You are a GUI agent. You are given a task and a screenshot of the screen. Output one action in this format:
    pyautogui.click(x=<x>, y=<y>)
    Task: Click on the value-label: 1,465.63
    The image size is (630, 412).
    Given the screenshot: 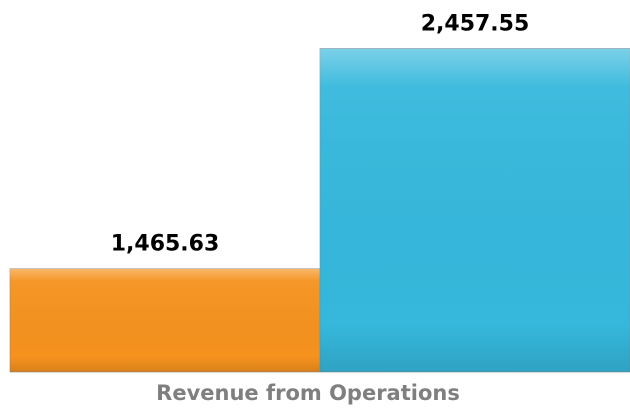 What is the action you would take?
    pyautogui.click(x=165, y=244)
    